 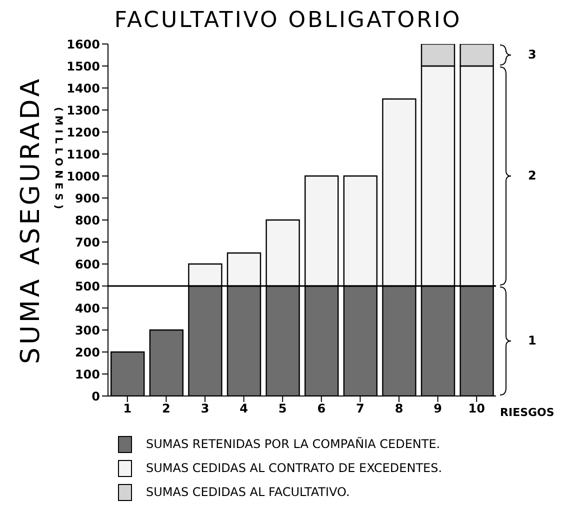 I want to click on legend-label: SUMAS RETENIDAS POR LA COMPAÑIA CEDENTE., so click(x=293, y=444).